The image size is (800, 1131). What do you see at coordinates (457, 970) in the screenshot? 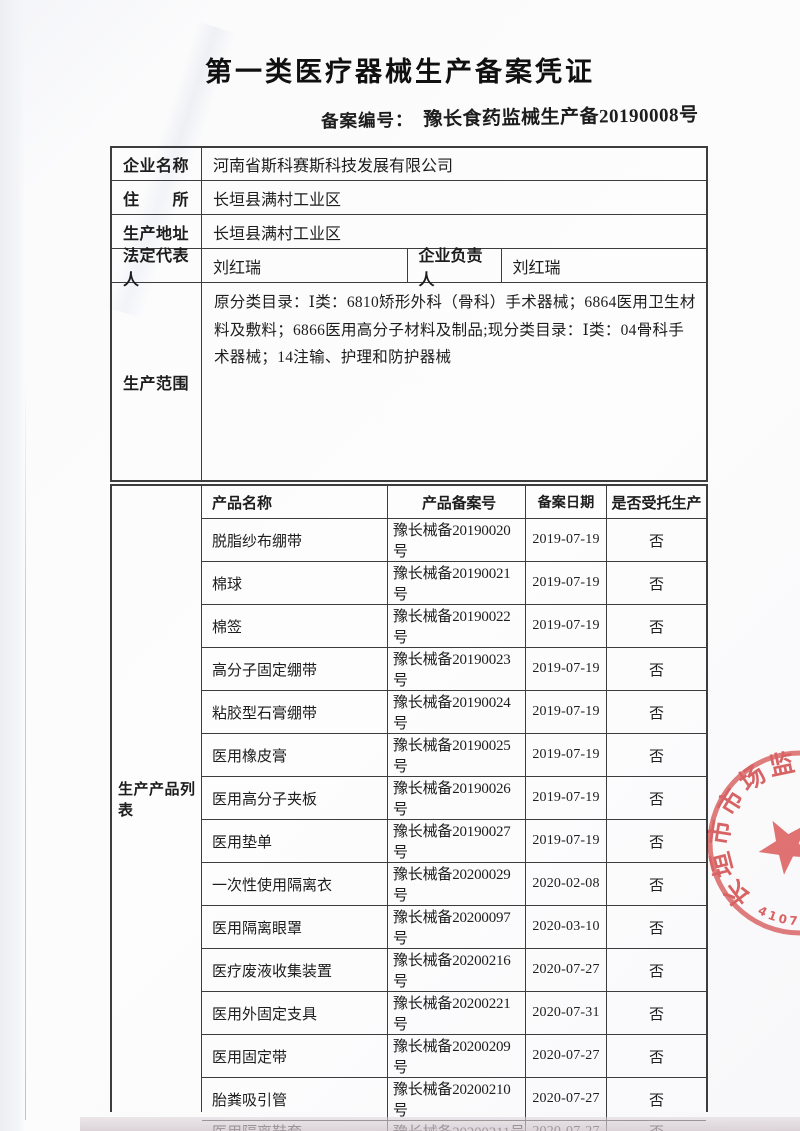
I see `product-filing-number-cell: 豫长械备20200216号` at bounding box center [457, 970].